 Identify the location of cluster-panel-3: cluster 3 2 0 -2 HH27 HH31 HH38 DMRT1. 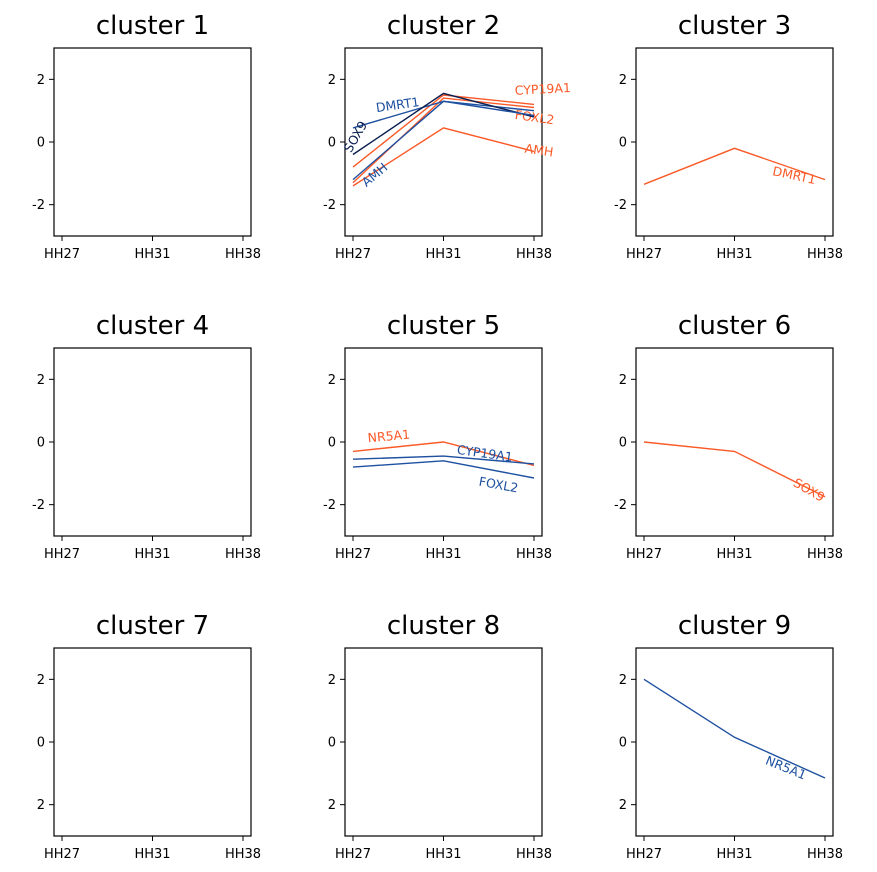
(728, 136).